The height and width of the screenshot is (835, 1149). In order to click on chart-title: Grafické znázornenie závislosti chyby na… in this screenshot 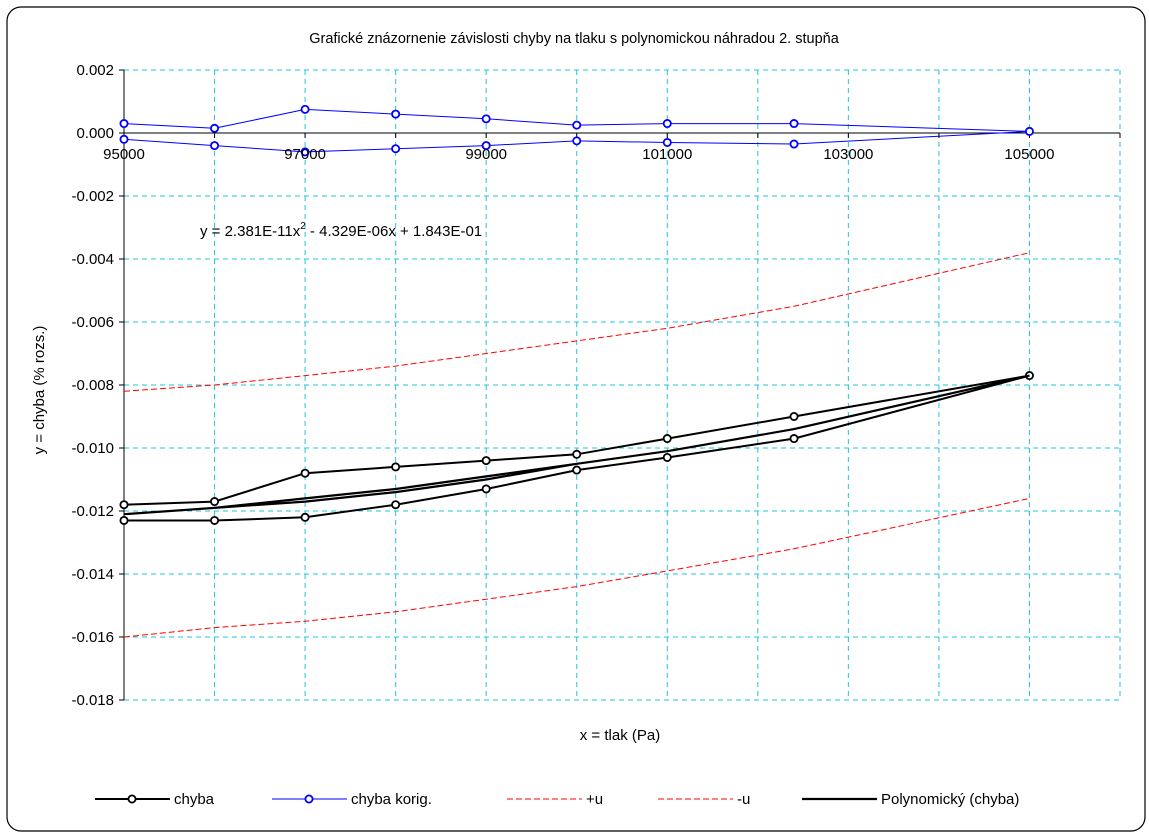, I will do `click(574, 39)`.